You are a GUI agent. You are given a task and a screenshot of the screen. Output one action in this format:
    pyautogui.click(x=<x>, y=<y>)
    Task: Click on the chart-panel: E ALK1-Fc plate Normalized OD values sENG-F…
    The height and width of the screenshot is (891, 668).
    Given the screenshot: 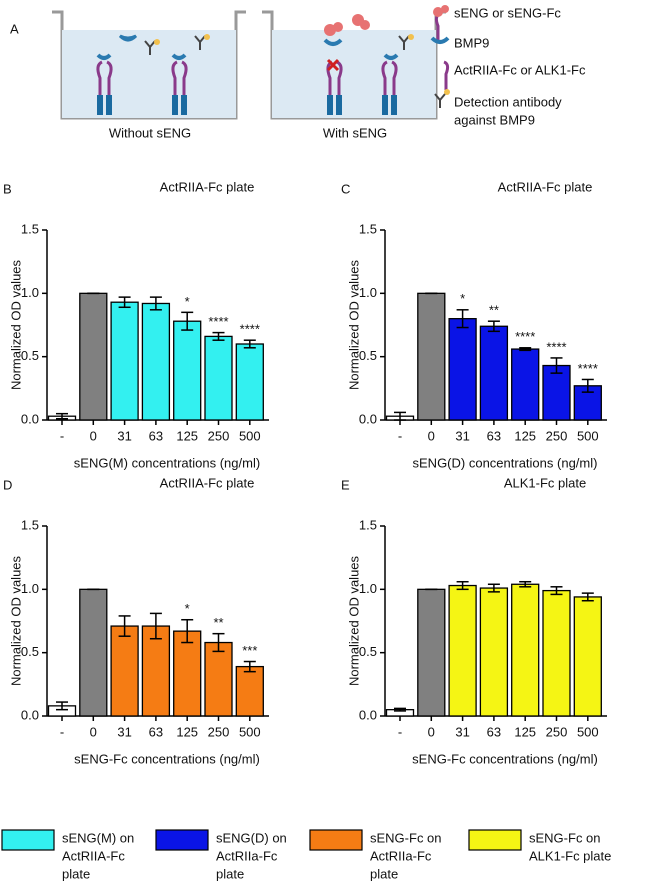 What is the action you would take?
    pyautogui.click(x=474, y=620)
    